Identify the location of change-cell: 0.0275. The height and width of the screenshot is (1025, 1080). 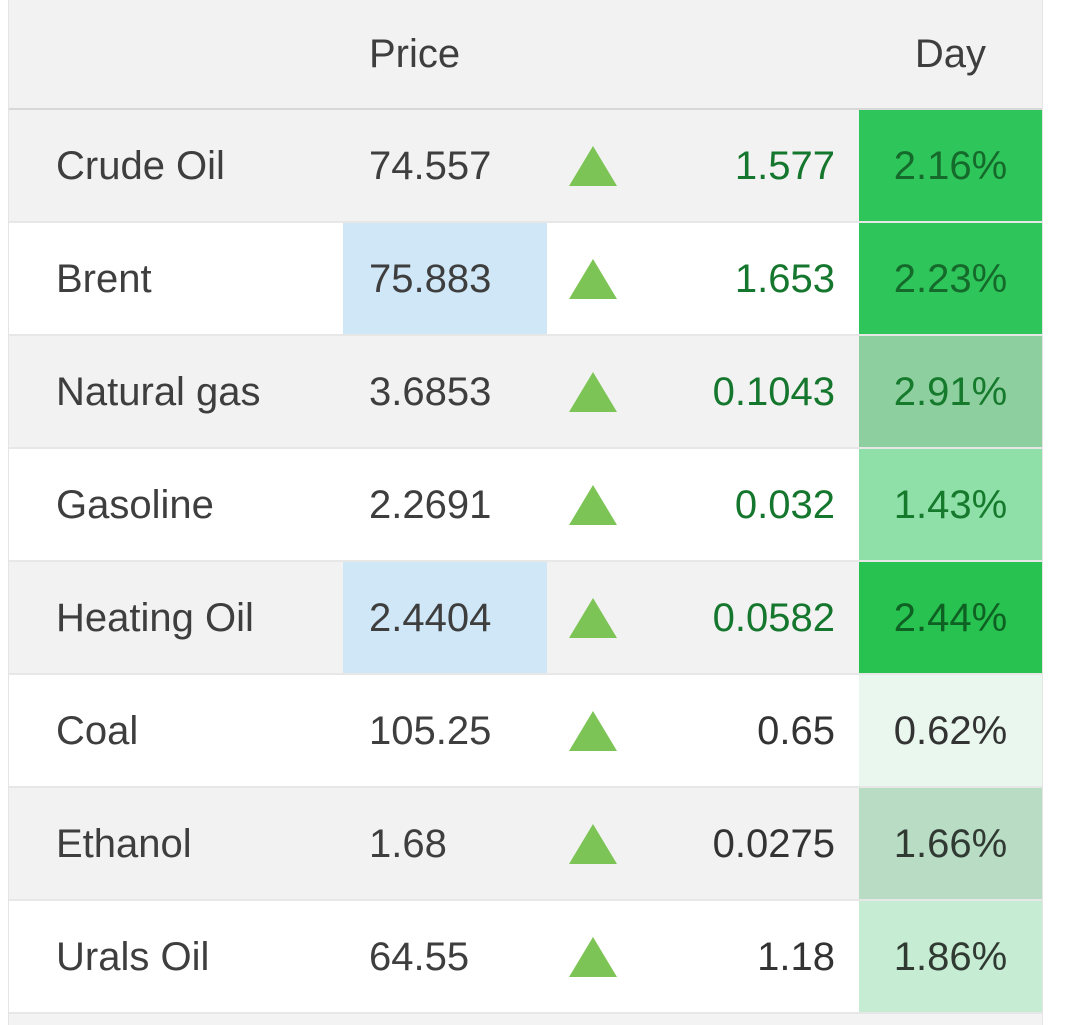
(703, 843).